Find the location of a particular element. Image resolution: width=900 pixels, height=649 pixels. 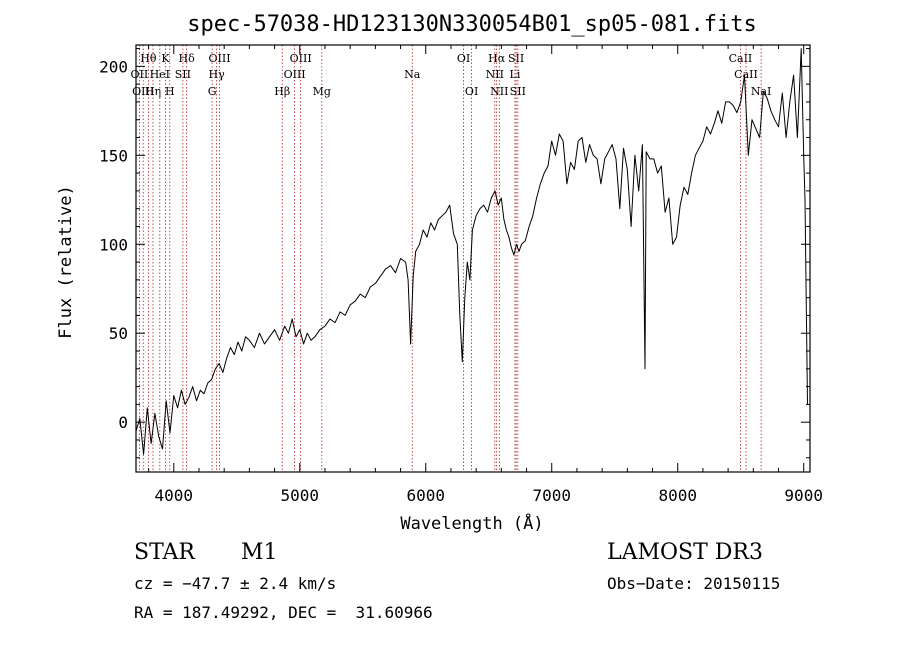

y-tick-label: 200 is located at coordinates (113, 66).